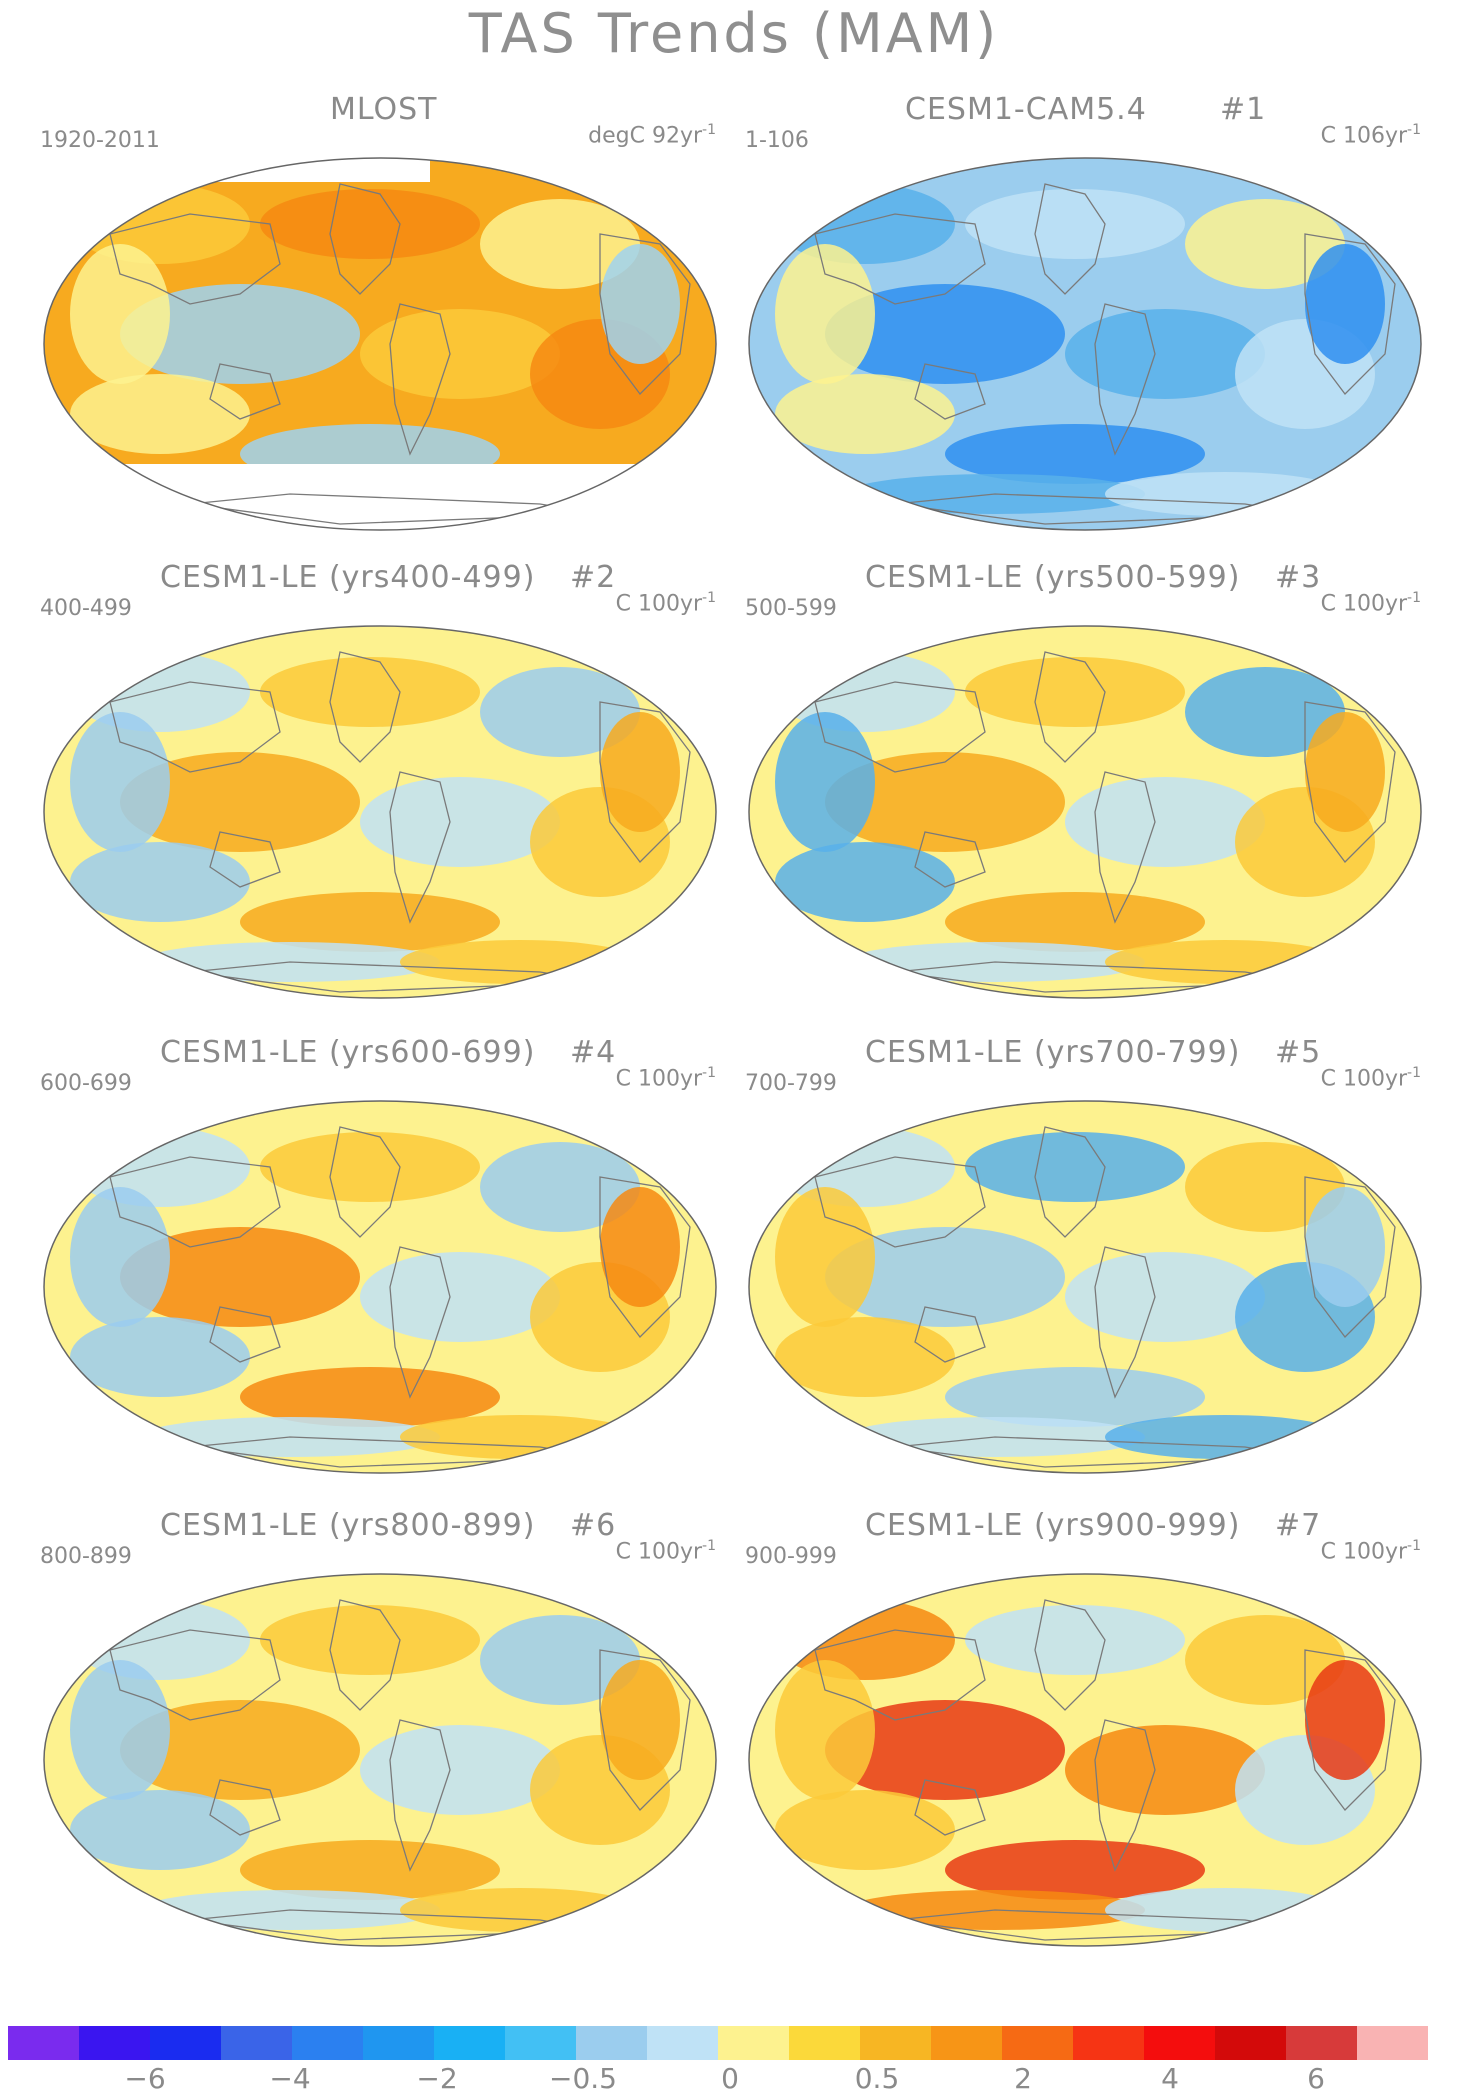  Describe the element at coordinates (593, 577) in the screenshot. I see `panel-number: #2` at that location.